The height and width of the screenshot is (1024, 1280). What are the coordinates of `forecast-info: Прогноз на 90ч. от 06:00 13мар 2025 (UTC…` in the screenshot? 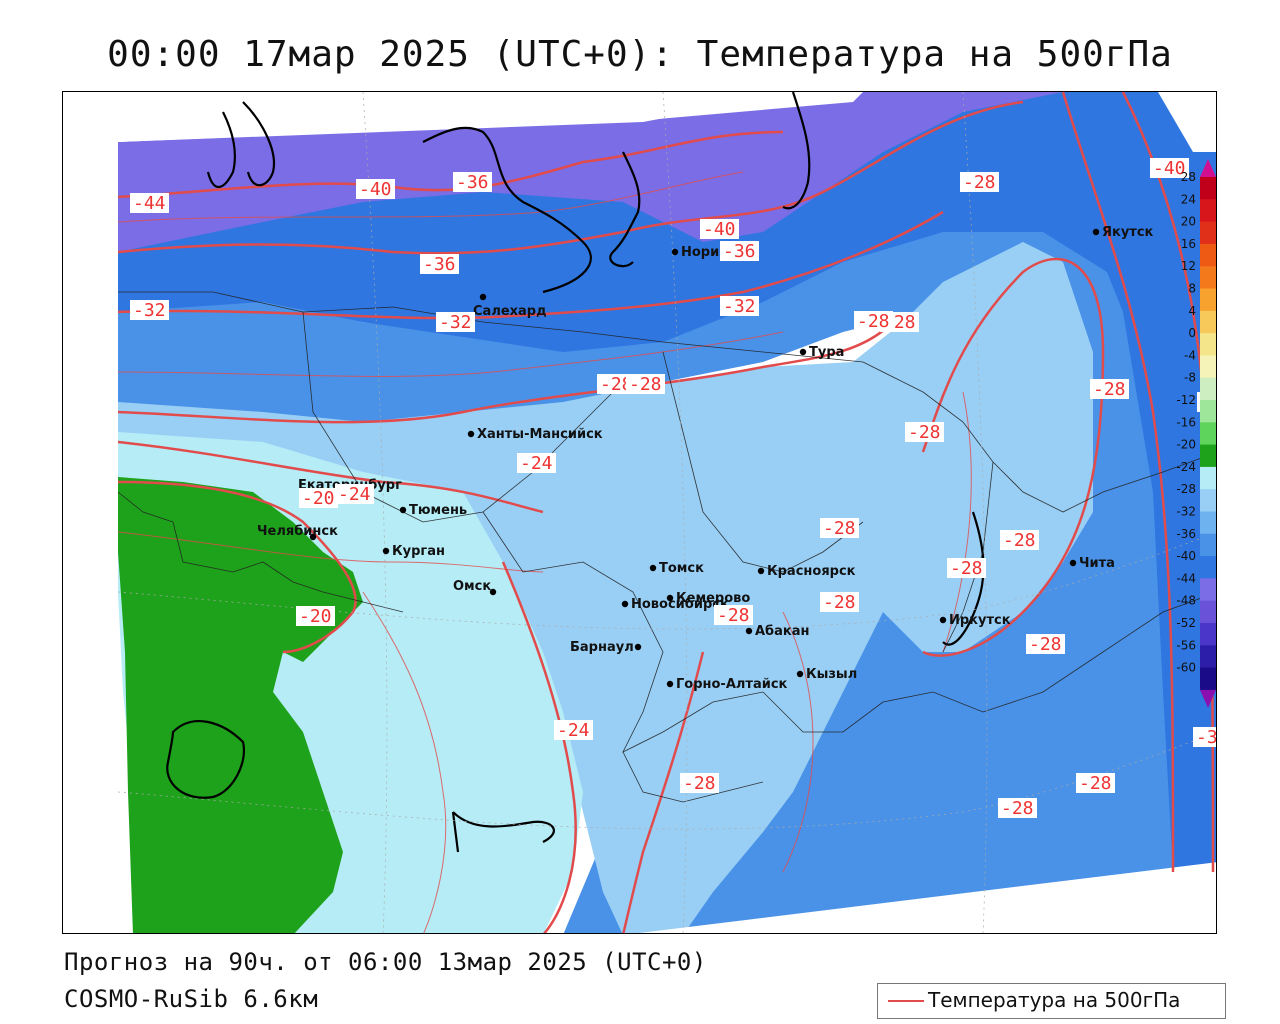 It's located at (385, 962).